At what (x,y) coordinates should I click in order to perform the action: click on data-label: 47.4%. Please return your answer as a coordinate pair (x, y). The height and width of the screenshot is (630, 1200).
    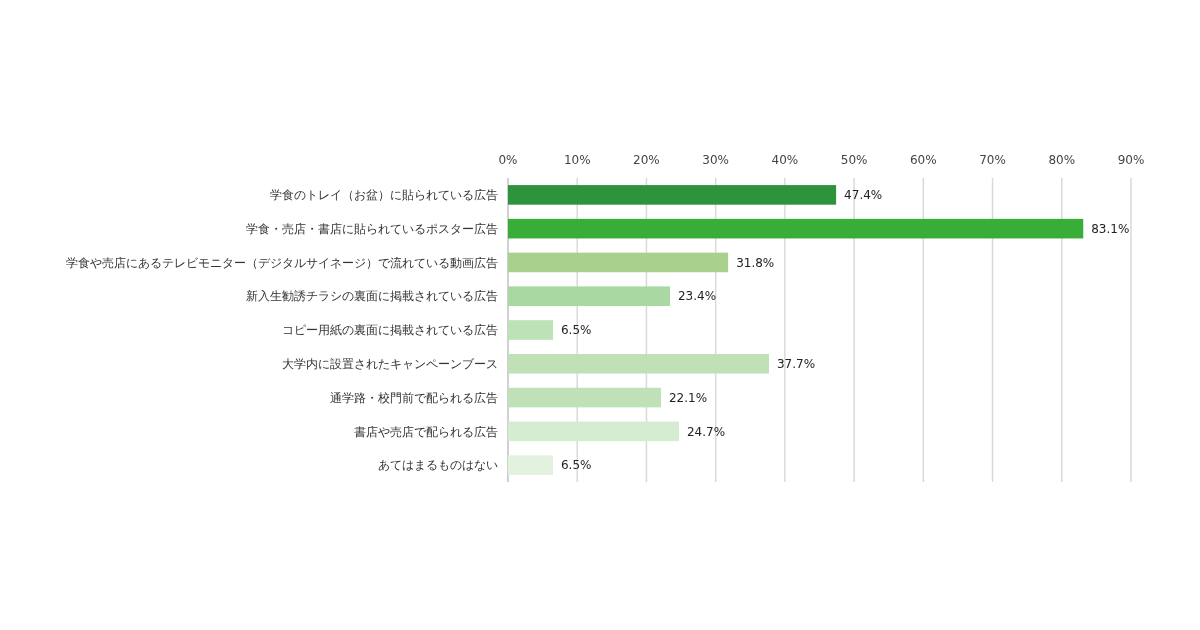
    Looking at the image, I should click on (863, 195).